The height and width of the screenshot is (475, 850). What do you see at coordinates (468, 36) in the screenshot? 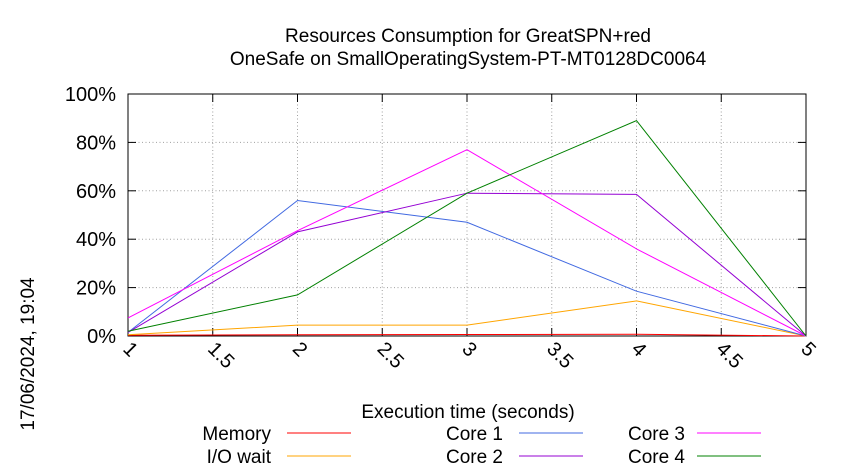
I see `chart-title: Resources Consumption for GreatSPN+red` at bounding box center [468, 36].